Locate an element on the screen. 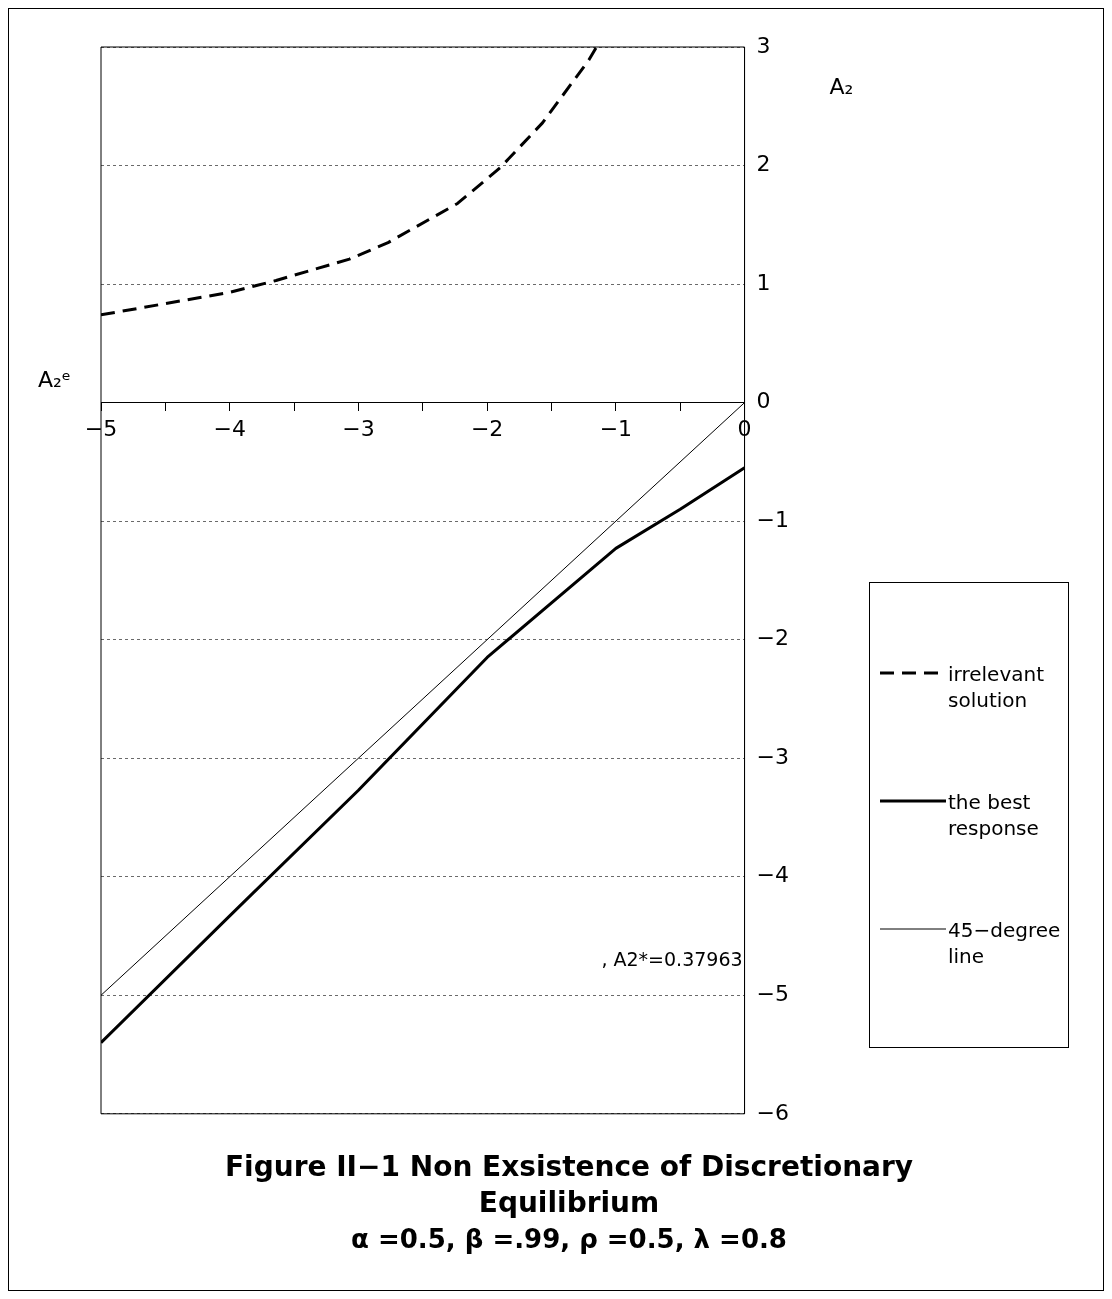 This screenshot has width=1112, height=1299. text: α =0.5, β =.99, ρ =0.5, λ =0.8 is located at coordinates (569, 1239).